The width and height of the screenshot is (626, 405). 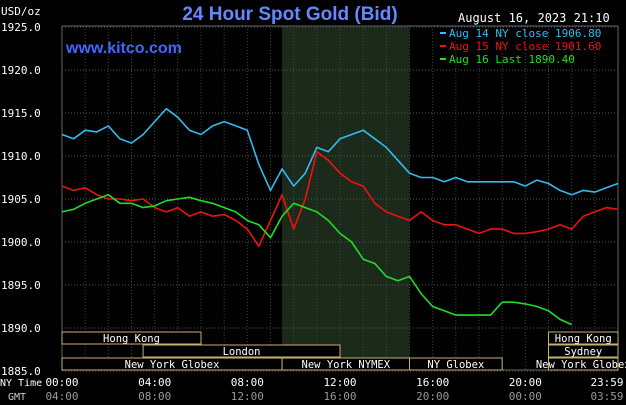 What do you see at coordinates (247, 382) in the screenshot?
I see `x-tick-label-ny: 08:00` at bounding box center [247, 382].